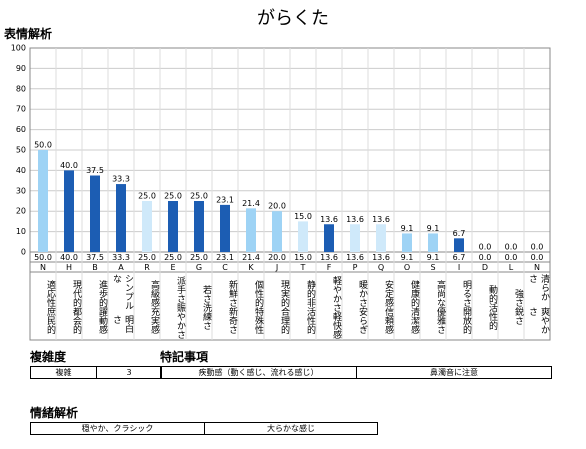 This screenshot has height=449, width=586. I want to click on y-tick-label: 80, so click(21, 88).